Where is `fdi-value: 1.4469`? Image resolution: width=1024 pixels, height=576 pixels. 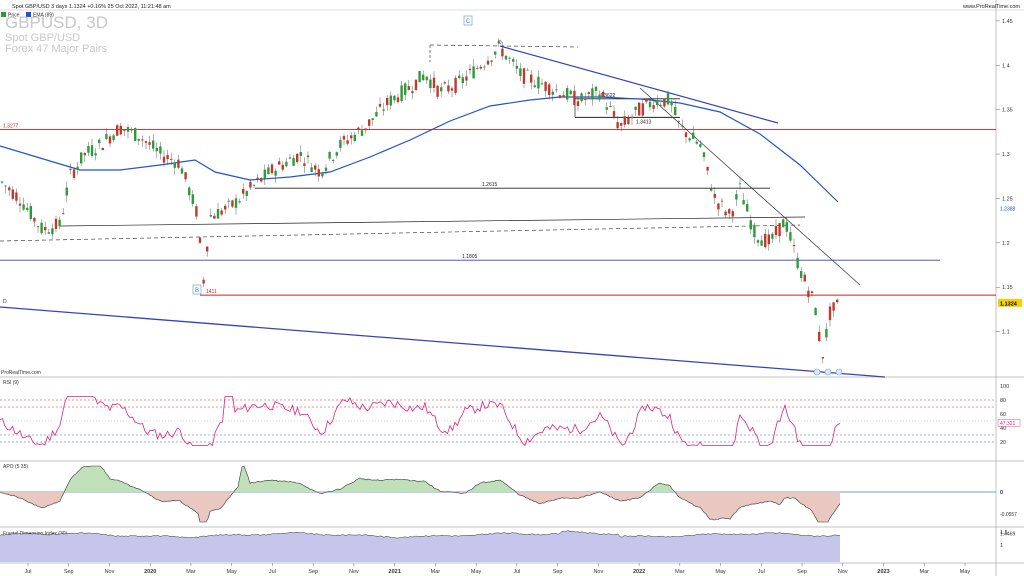
fdi-value: 1.4469 is located at coordinates (1008, 534).